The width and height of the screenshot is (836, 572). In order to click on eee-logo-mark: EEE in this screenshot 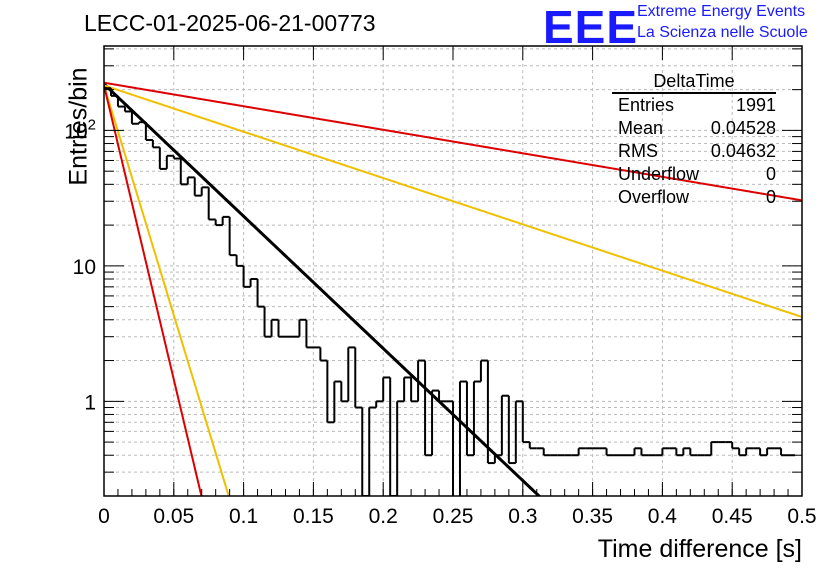, I will do `click(591, 27)`.